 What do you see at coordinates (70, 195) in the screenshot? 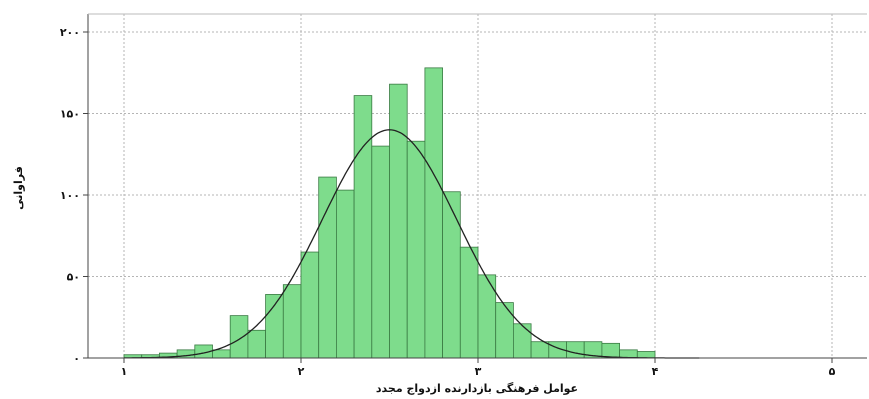
I see `y-tick-label: ۱۰۰` at bounding box center [70, 195].